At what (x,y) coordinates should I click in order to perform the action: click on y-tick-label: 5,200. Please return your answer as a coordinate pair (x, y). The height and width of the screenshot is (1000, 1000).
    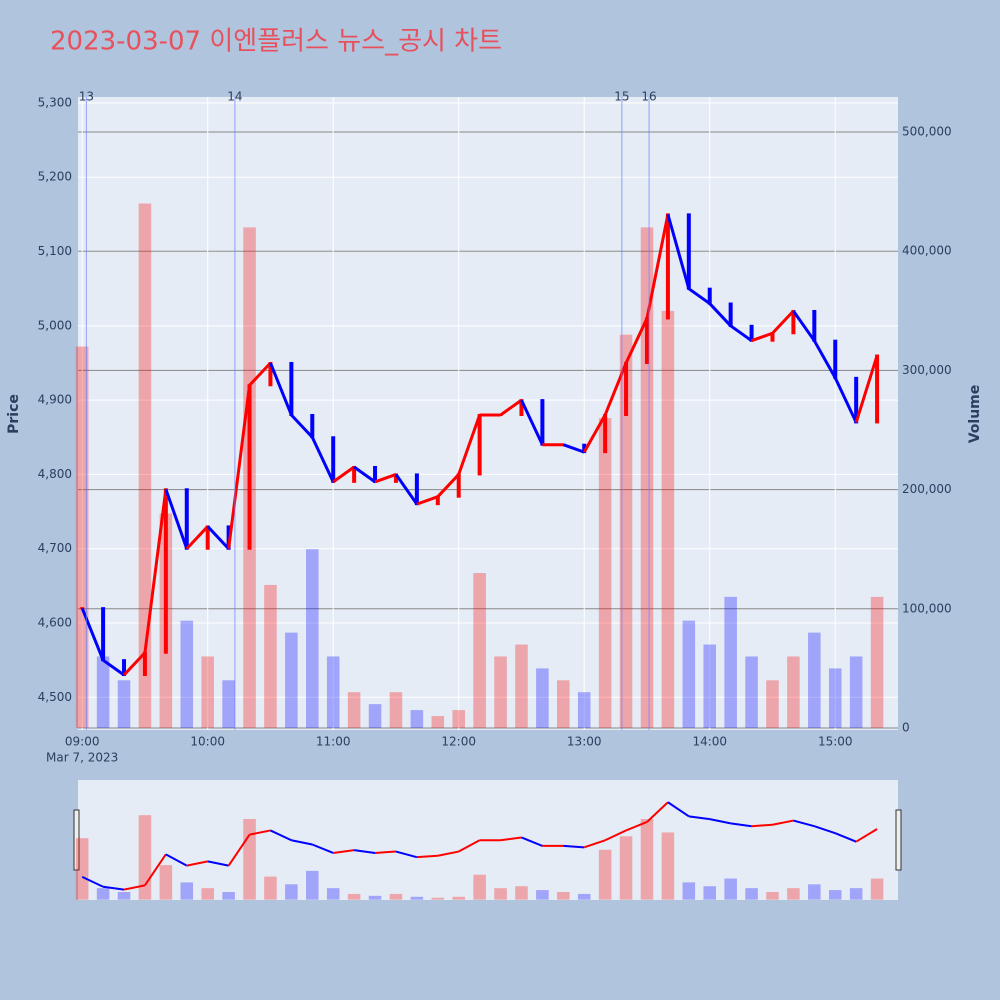
    Looking at the image, I should click on (55, 177).